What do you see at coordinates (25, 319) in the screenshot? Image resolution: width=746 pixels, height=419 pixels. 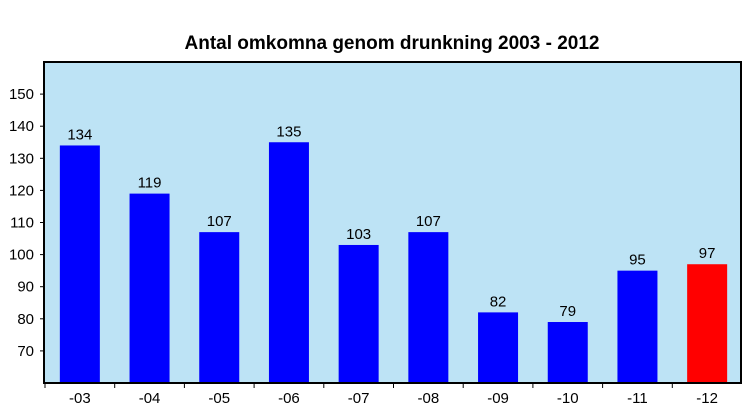 I see `y-tick-label-80: 80` at bounding box center [25, 319].